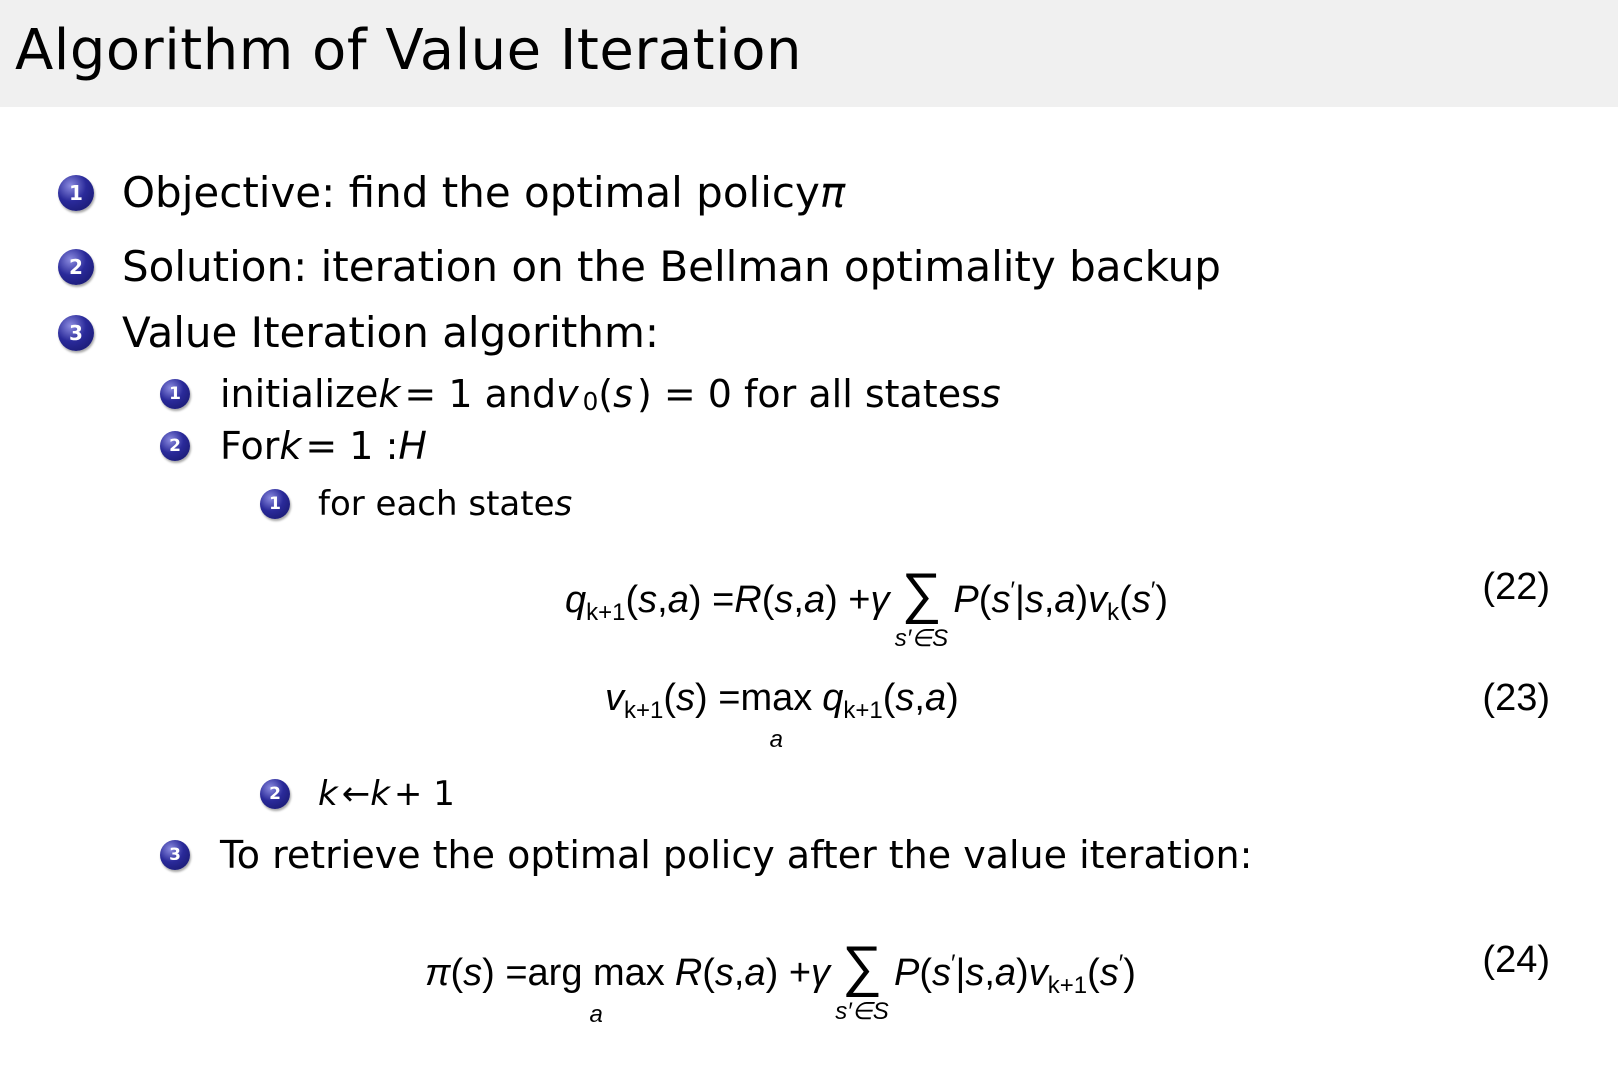 The image size is (1618, 1080). I want to click on numbered-bullet-icon: 2, so click(76, 266).